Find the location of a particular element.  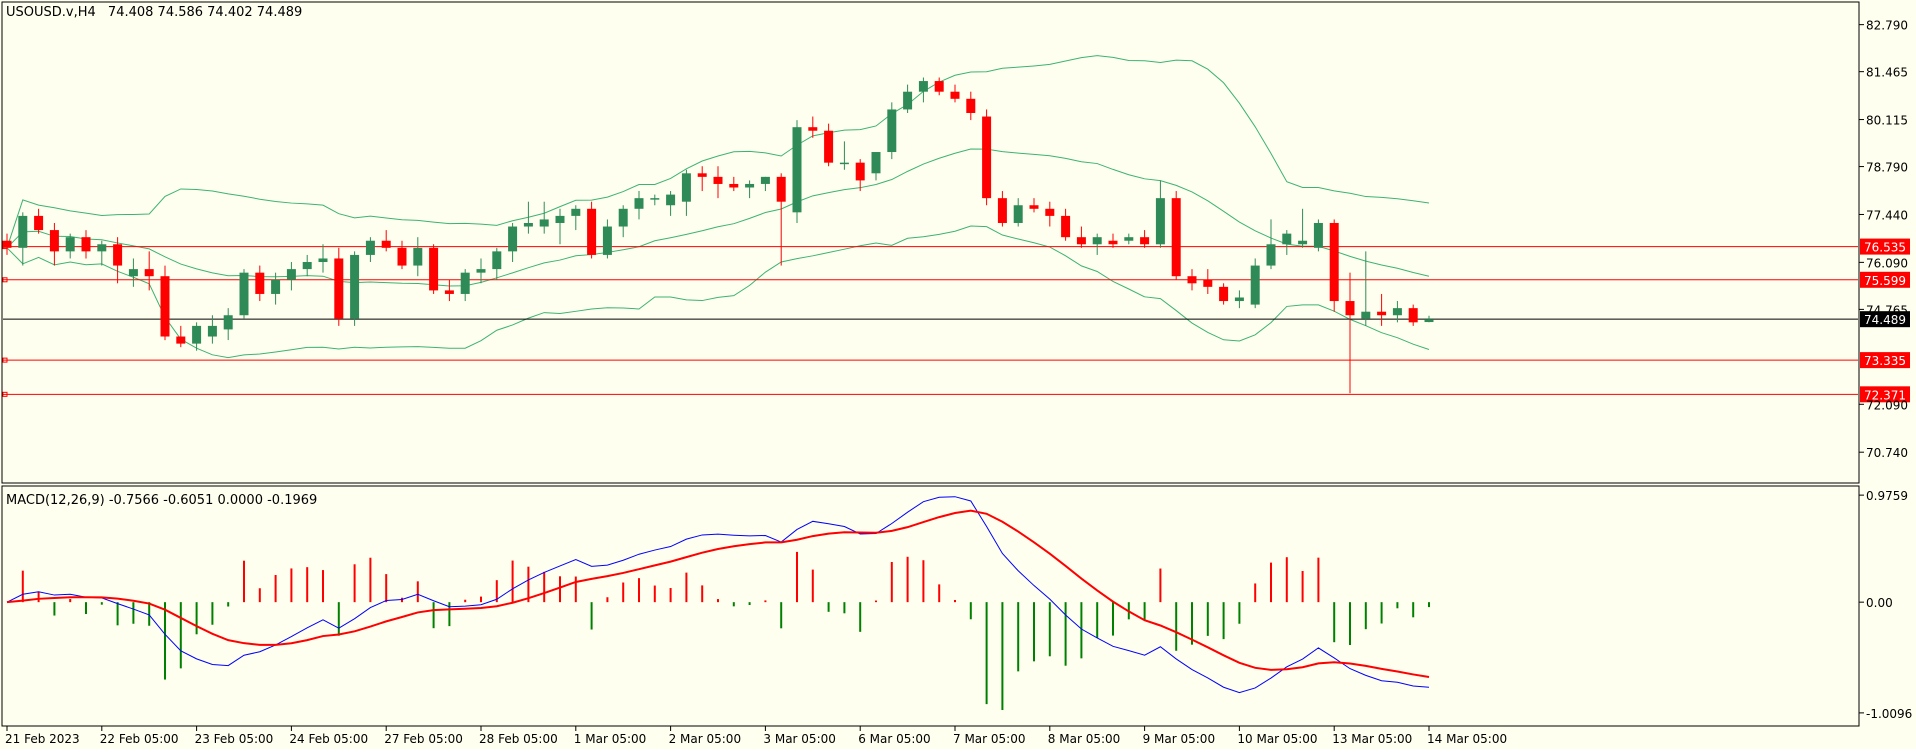

level-marker is located at coordinates (5, 360).